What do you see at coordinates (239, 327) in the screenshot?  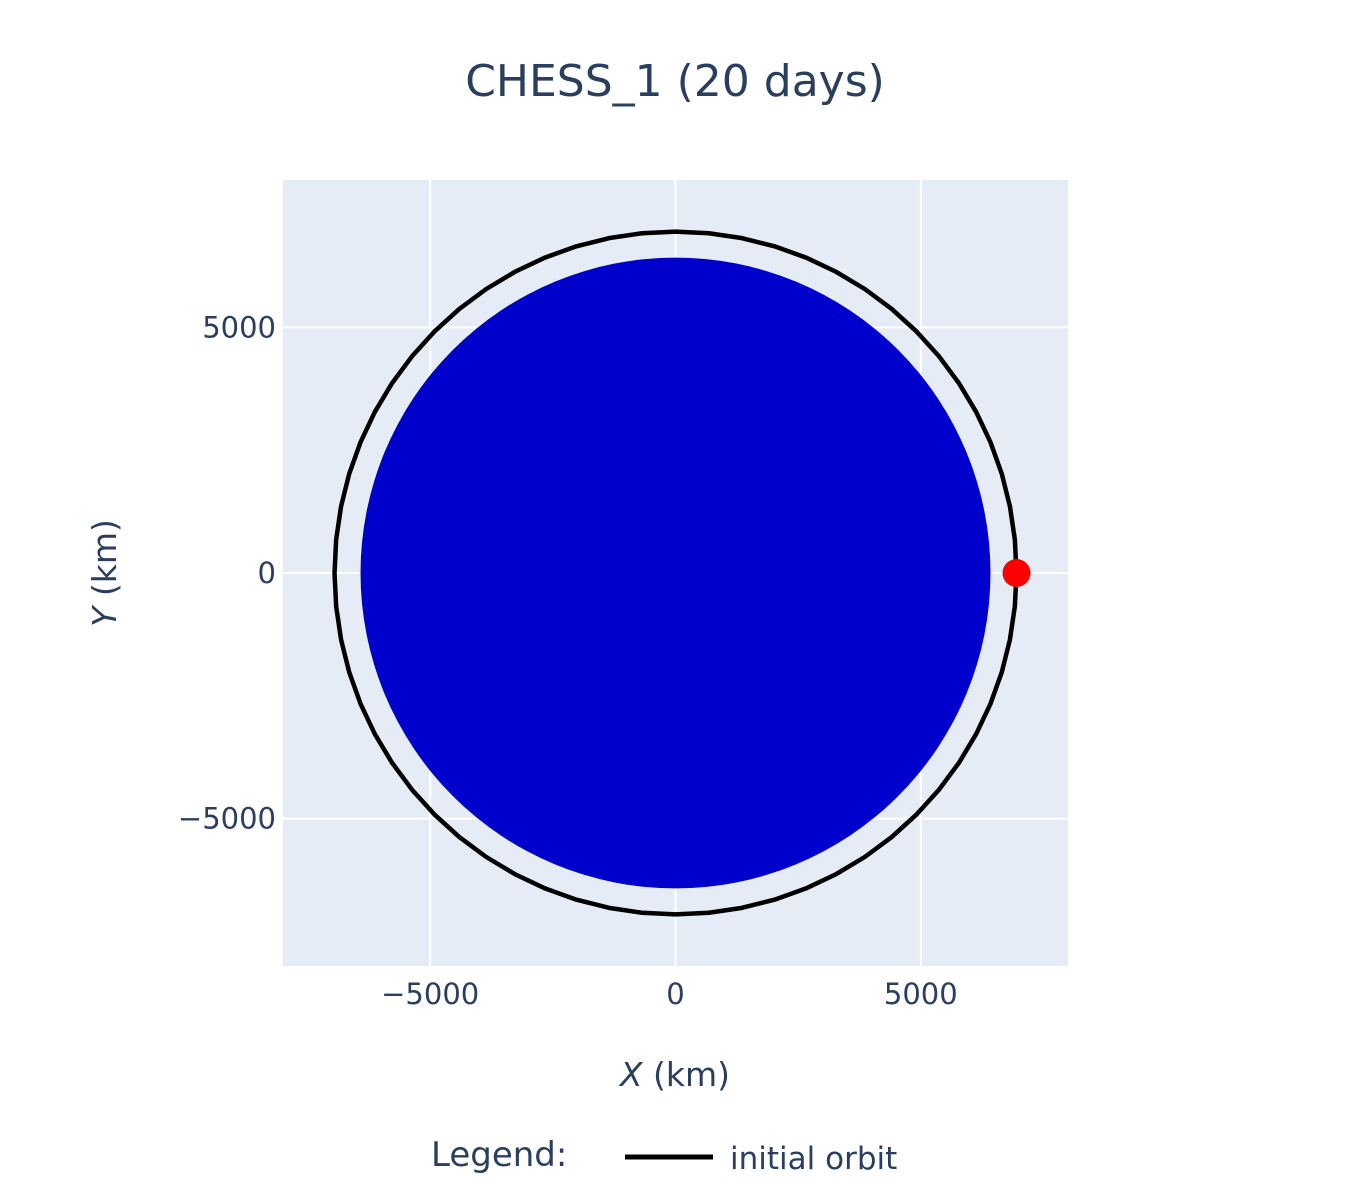 I see `y-tick-label: 5000` at bounding box center [239, 327].